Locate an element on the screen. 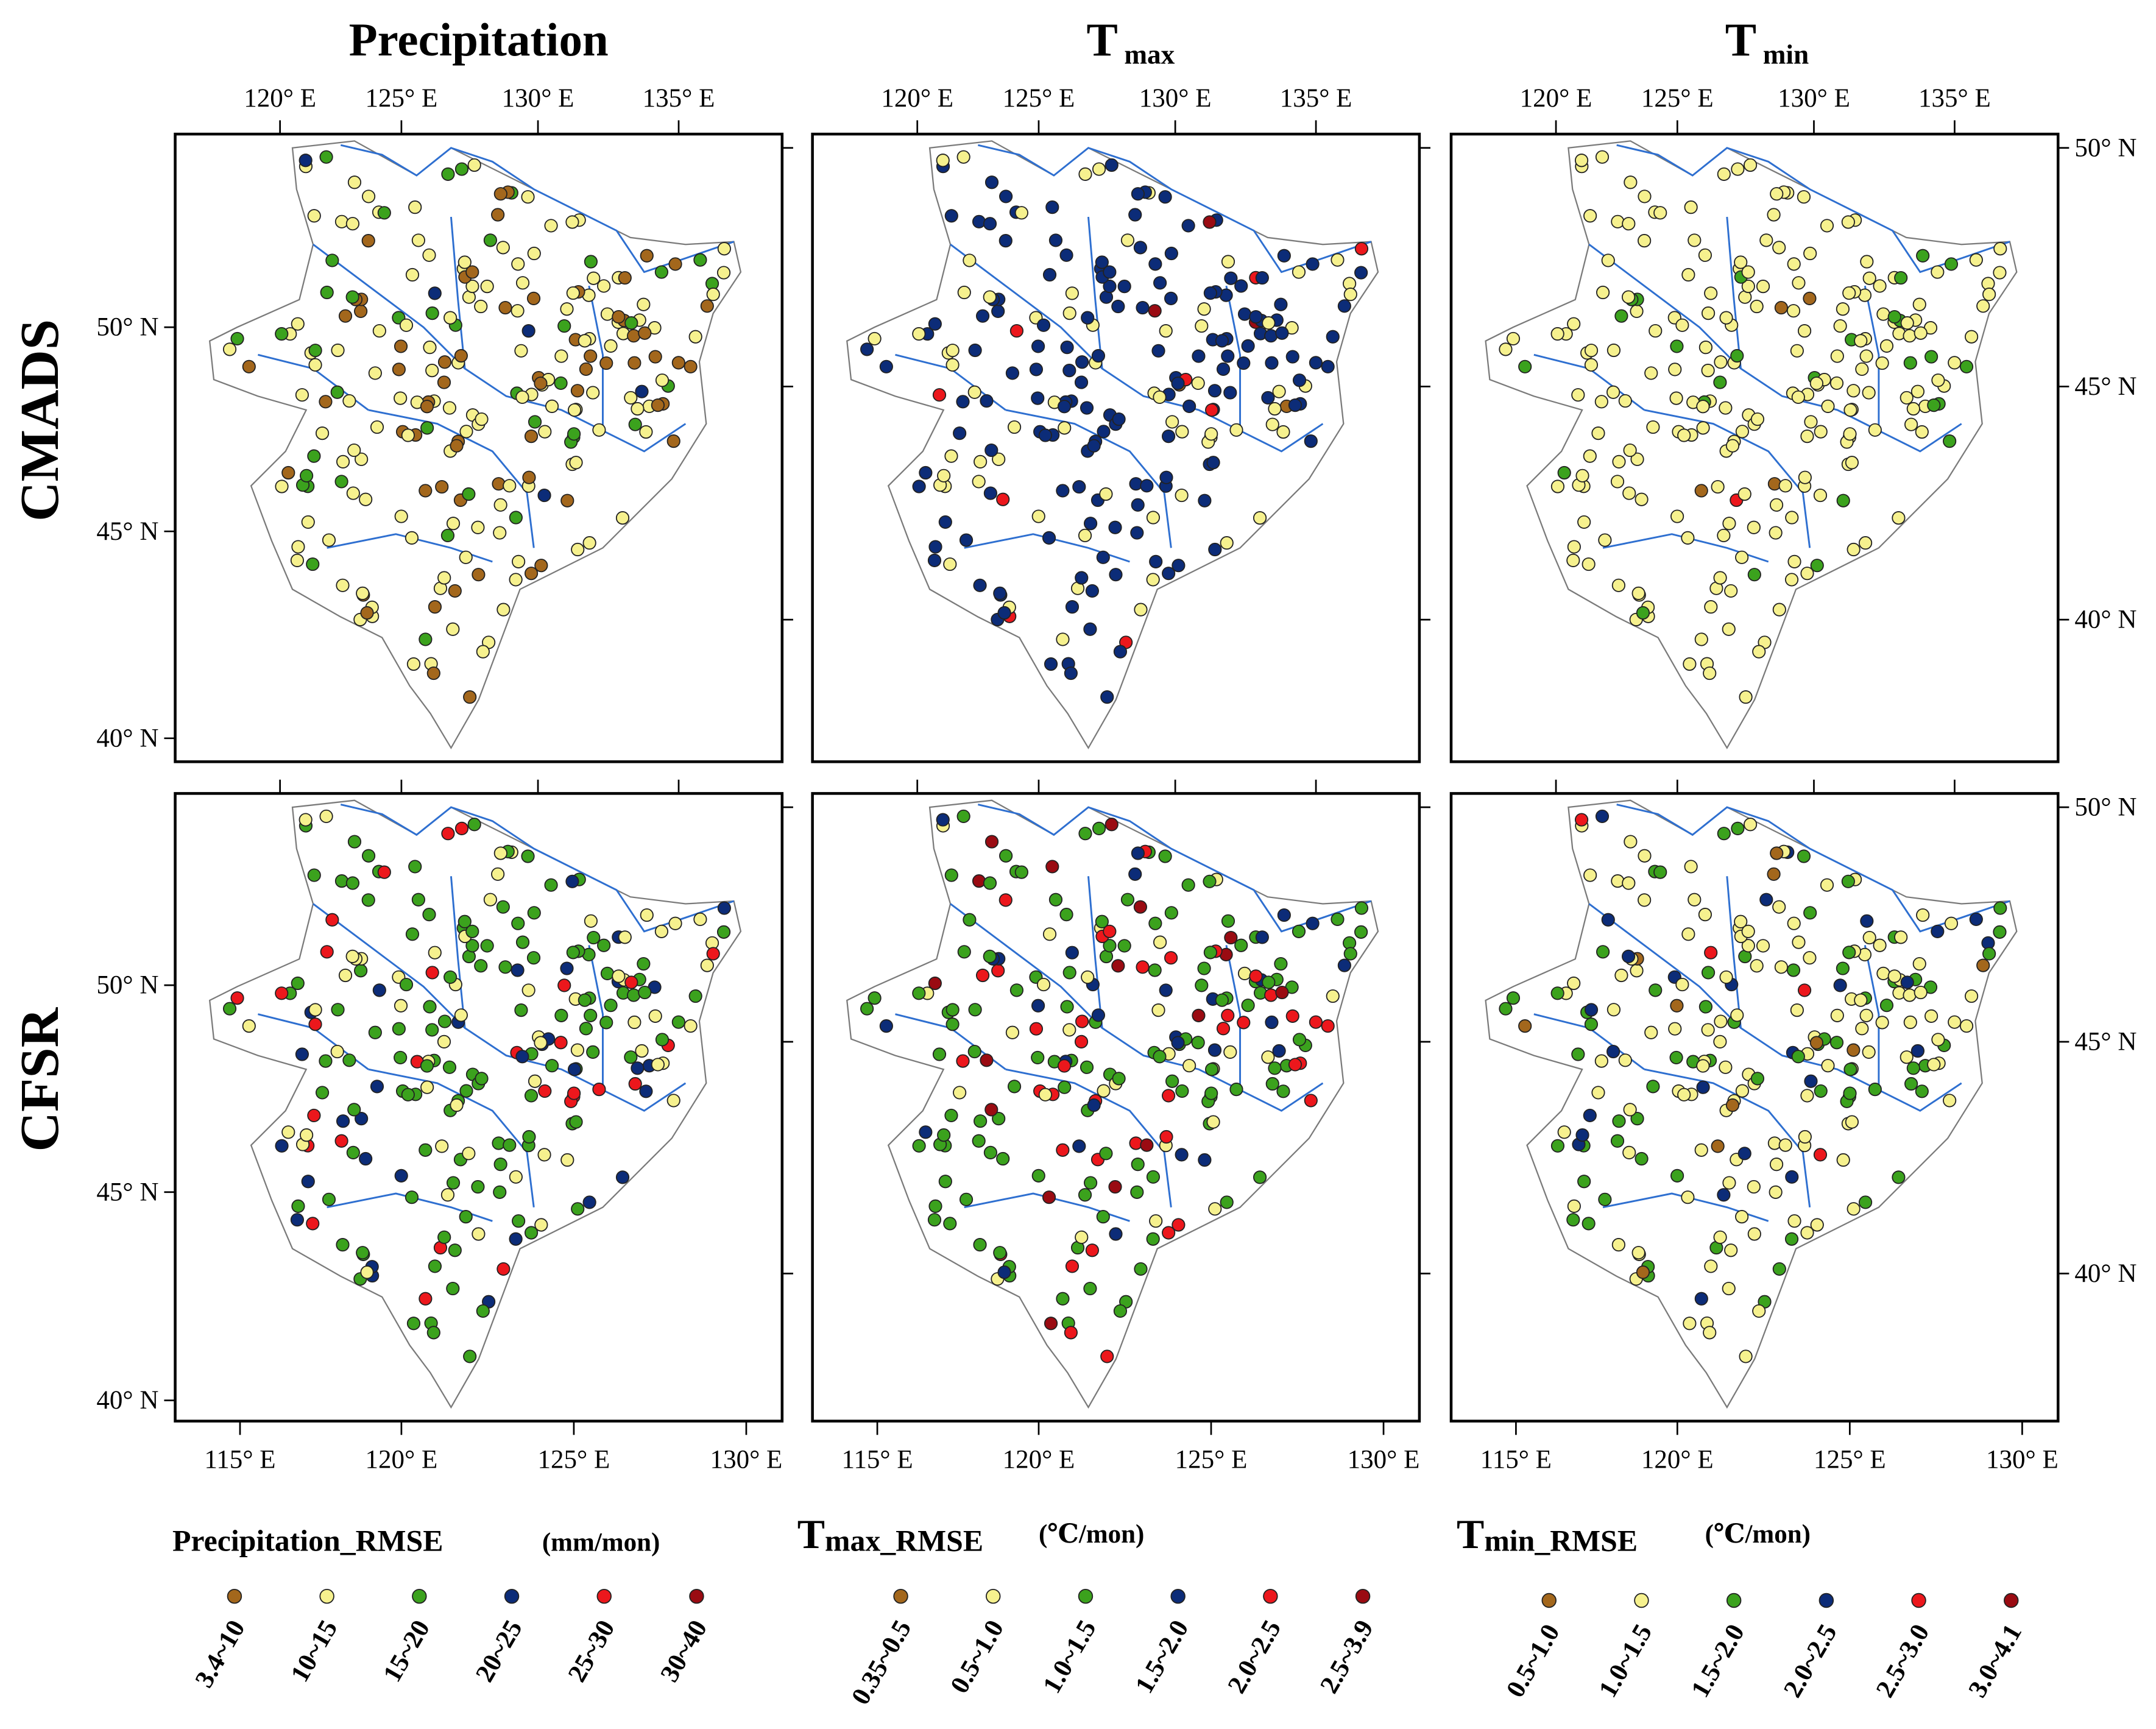 This screenshot has width=2156, height=1729. legend-swatch is located at coordinates (1086, 1596).